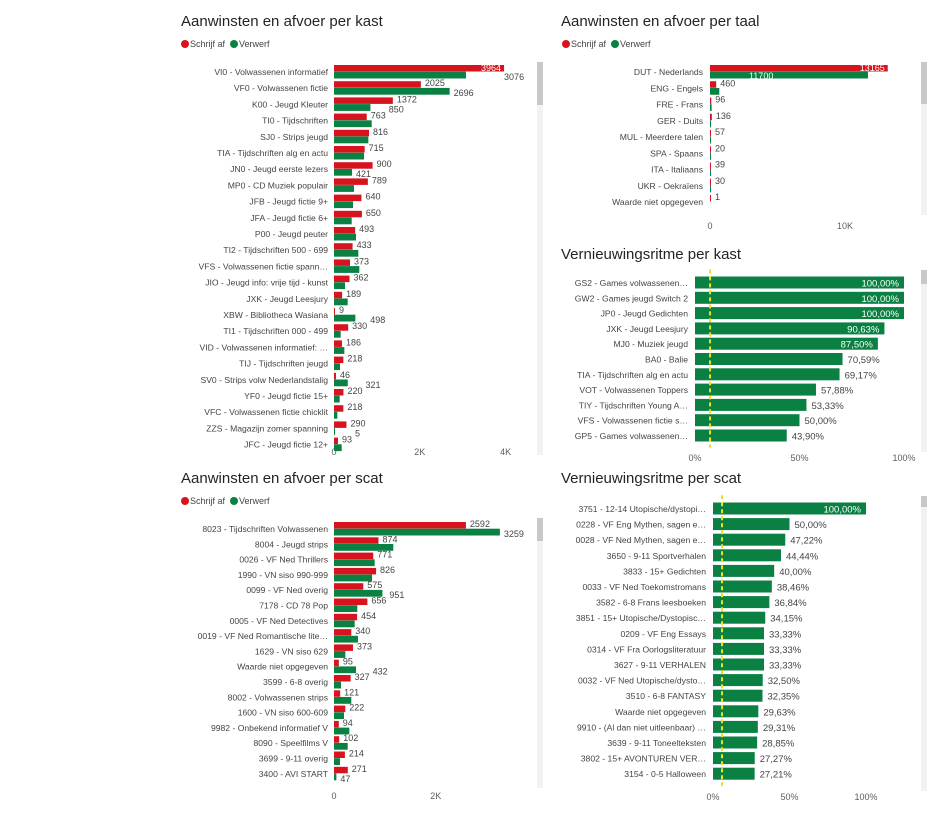 The image size is (947, 825). Describe the element at coordinates (566, 44) in the screenshot. I see `red-dot-icon` at that location.